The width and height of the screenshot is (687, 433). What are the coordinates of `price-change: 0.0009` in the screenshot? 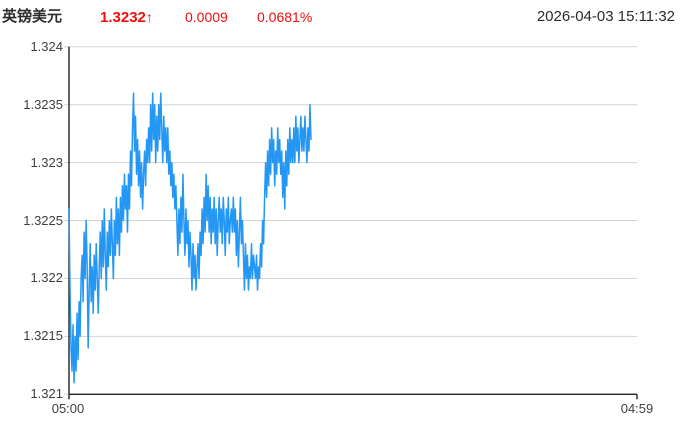 It's located at (206, 17).